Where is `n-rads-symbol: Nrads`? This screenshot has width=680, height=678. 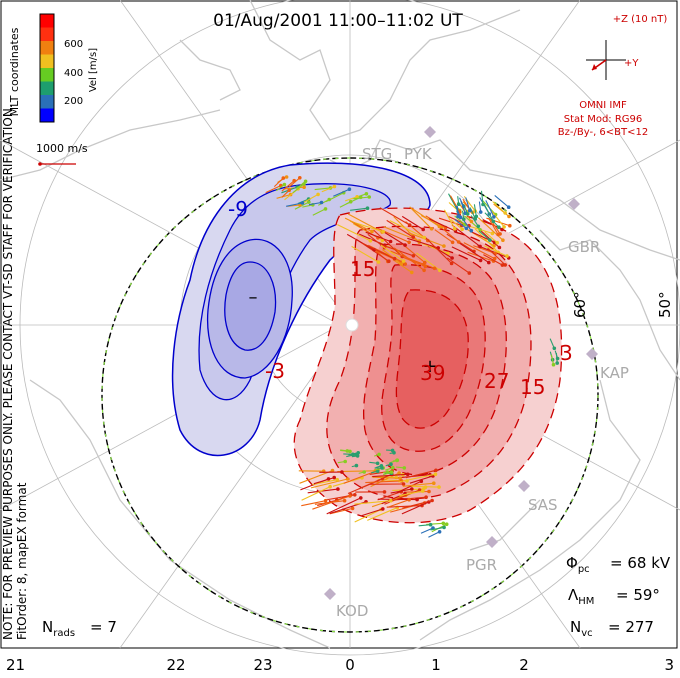 n-rads-symbol: Nrads is located at coordinates (58, 628).